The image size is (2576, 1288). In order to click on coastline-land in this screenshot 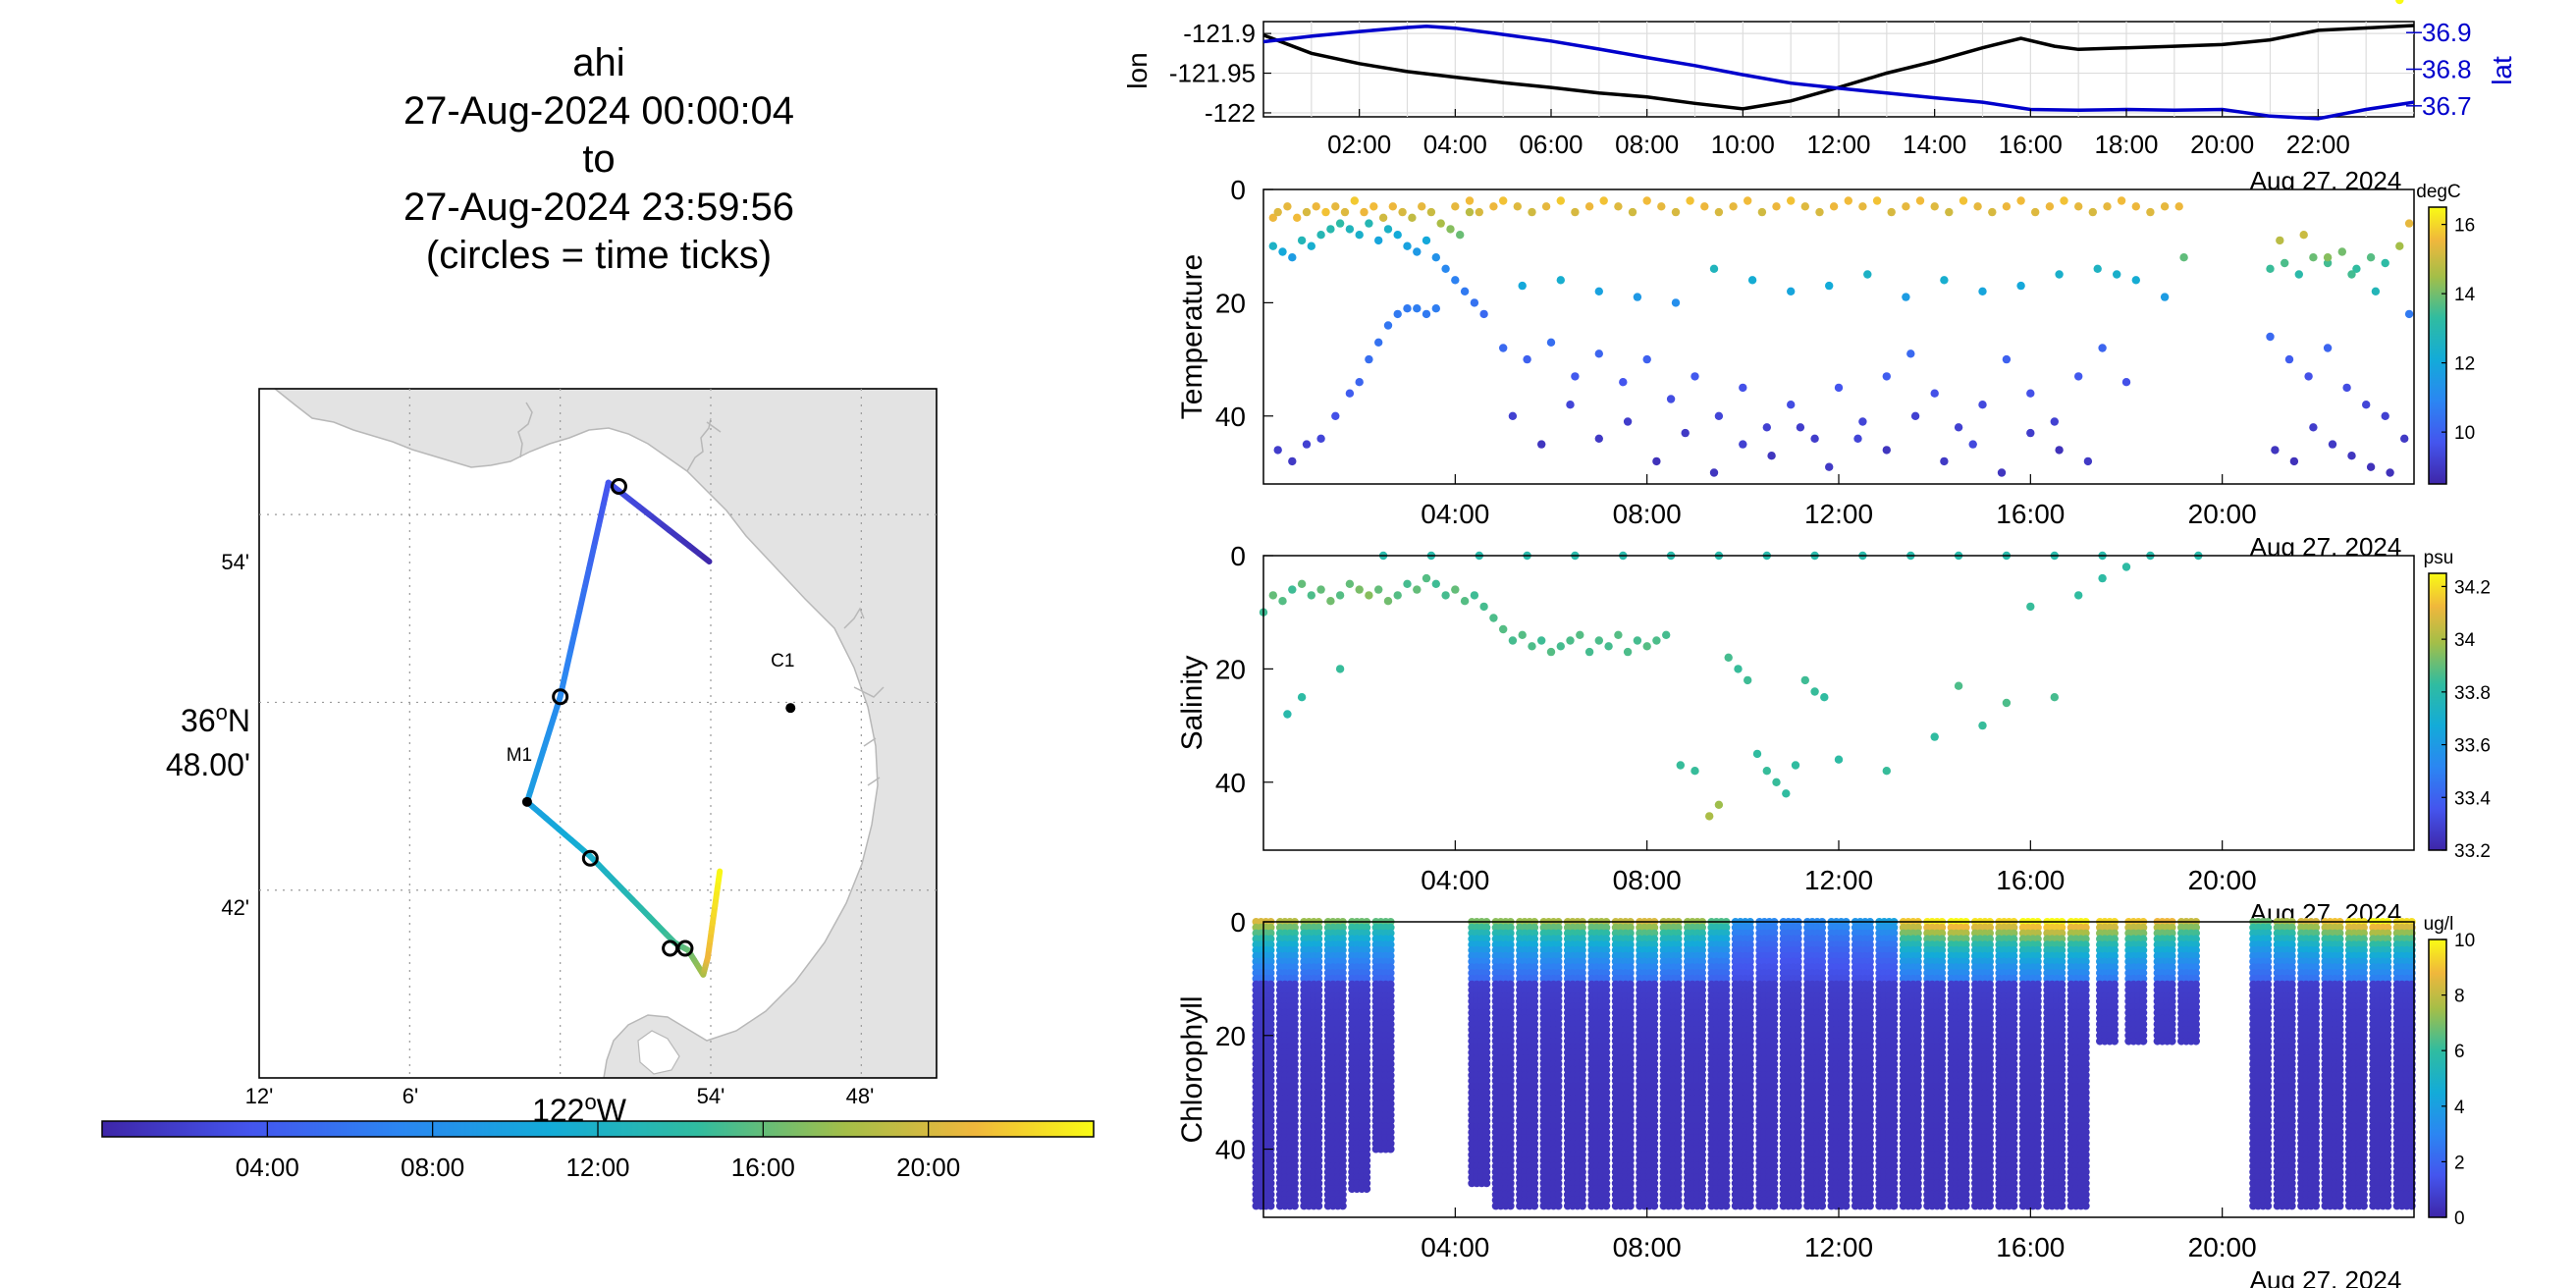, I will do `click(605, 733)`.